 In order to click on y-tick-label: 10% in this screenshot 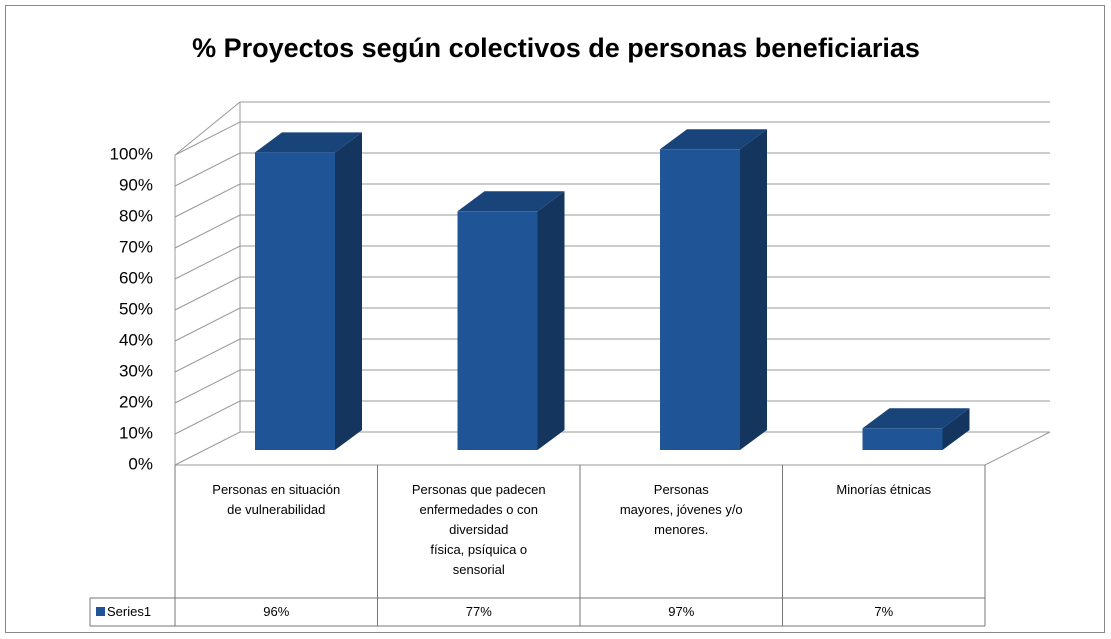, I will do `click(136, 432)`.